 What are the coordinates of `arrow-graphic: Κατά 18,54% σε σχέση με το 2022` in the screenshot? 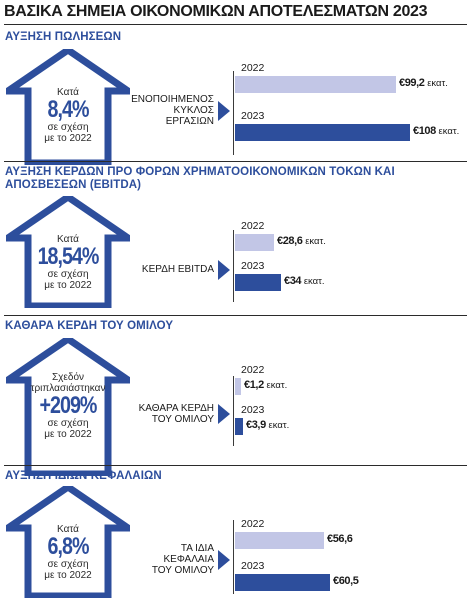 It's located at (68, 252).